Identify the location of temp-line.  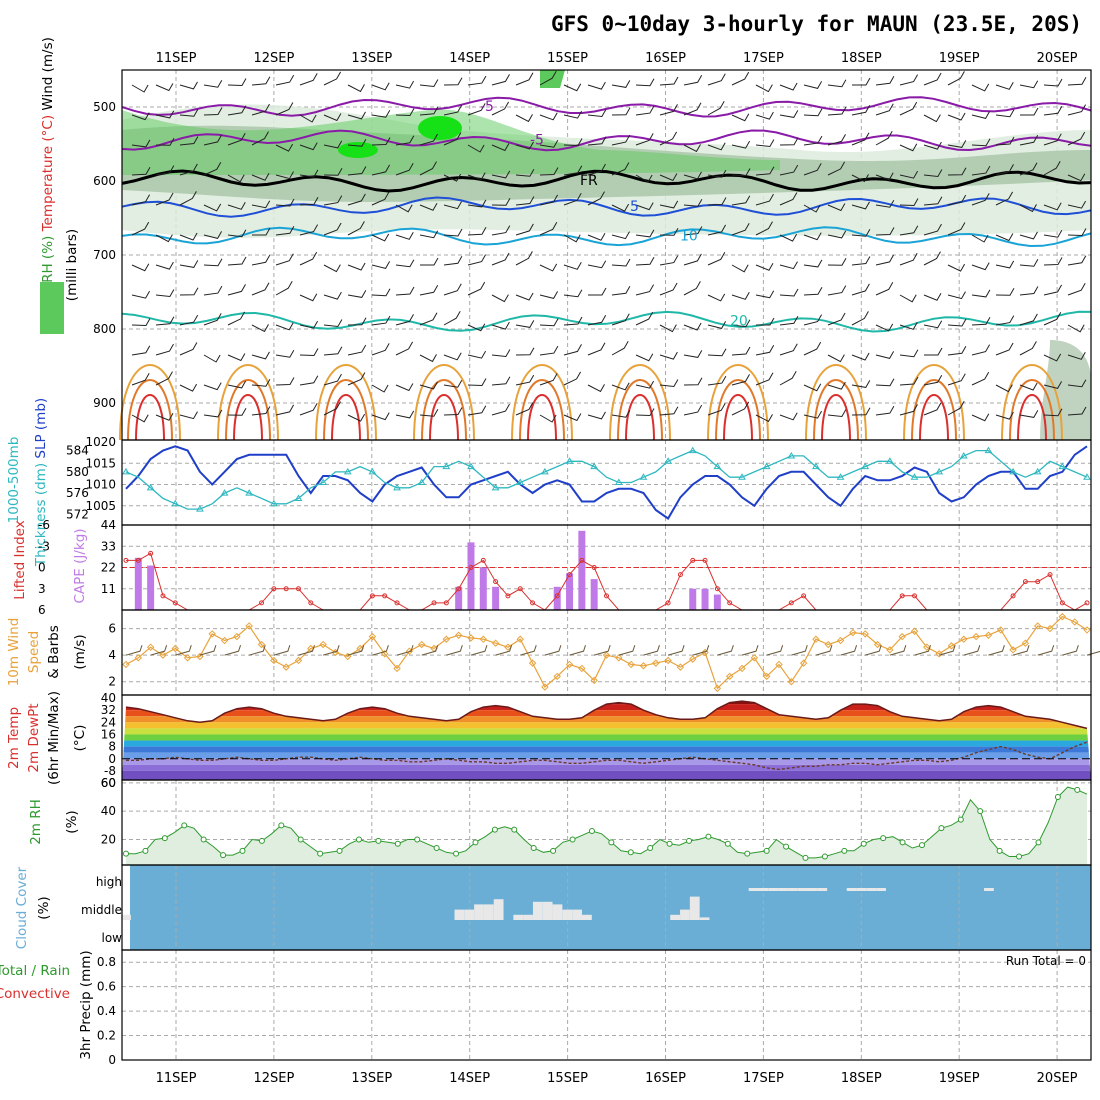
(606, 715).